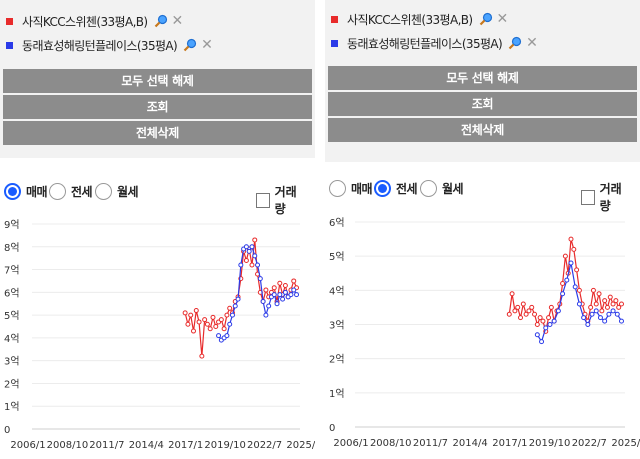  I want to click on apartment-item: 사직KCC스위첸(33평A,B) ✕, so click(419, 19).